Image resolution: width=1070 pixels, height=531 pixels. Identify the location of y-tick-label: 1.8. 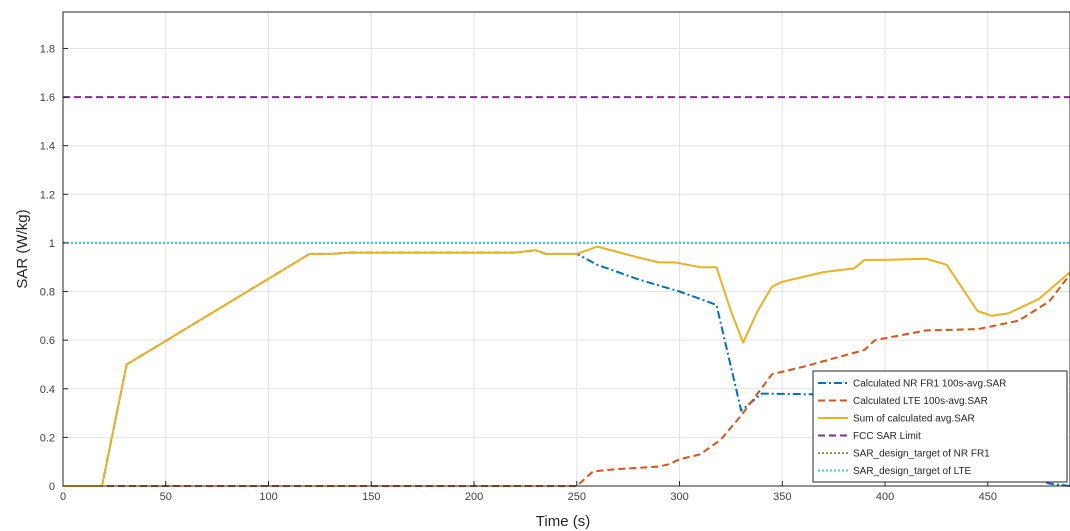
(47, 49).